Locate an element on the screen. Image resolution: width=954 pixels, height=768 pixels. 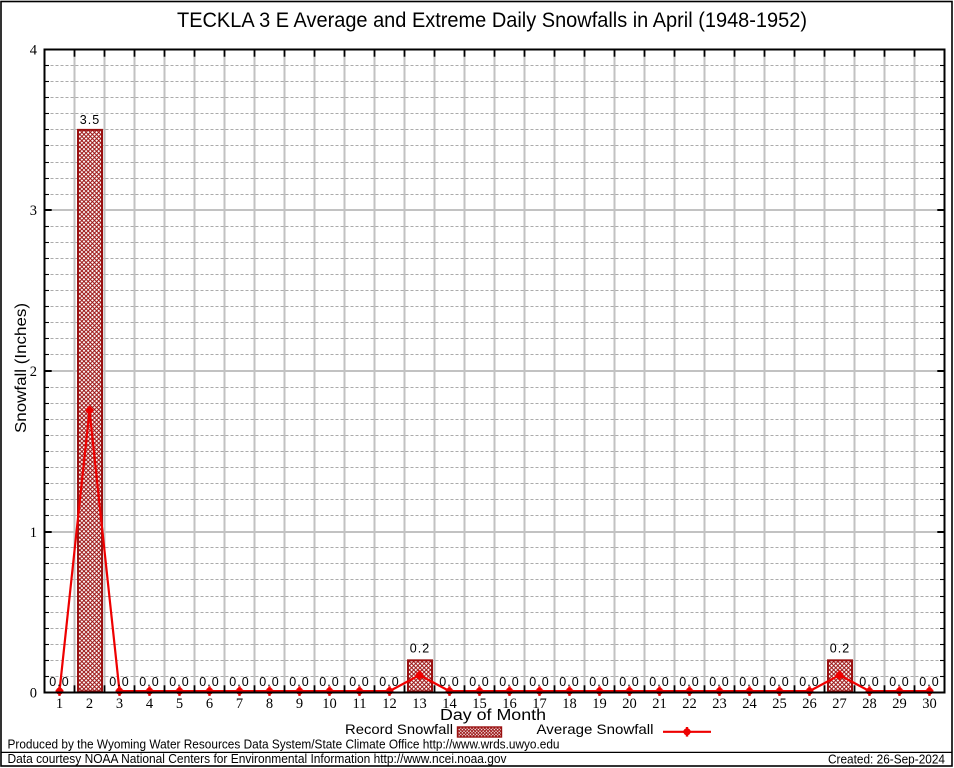
svg-text: 24 is located at coordinates (749, 704).